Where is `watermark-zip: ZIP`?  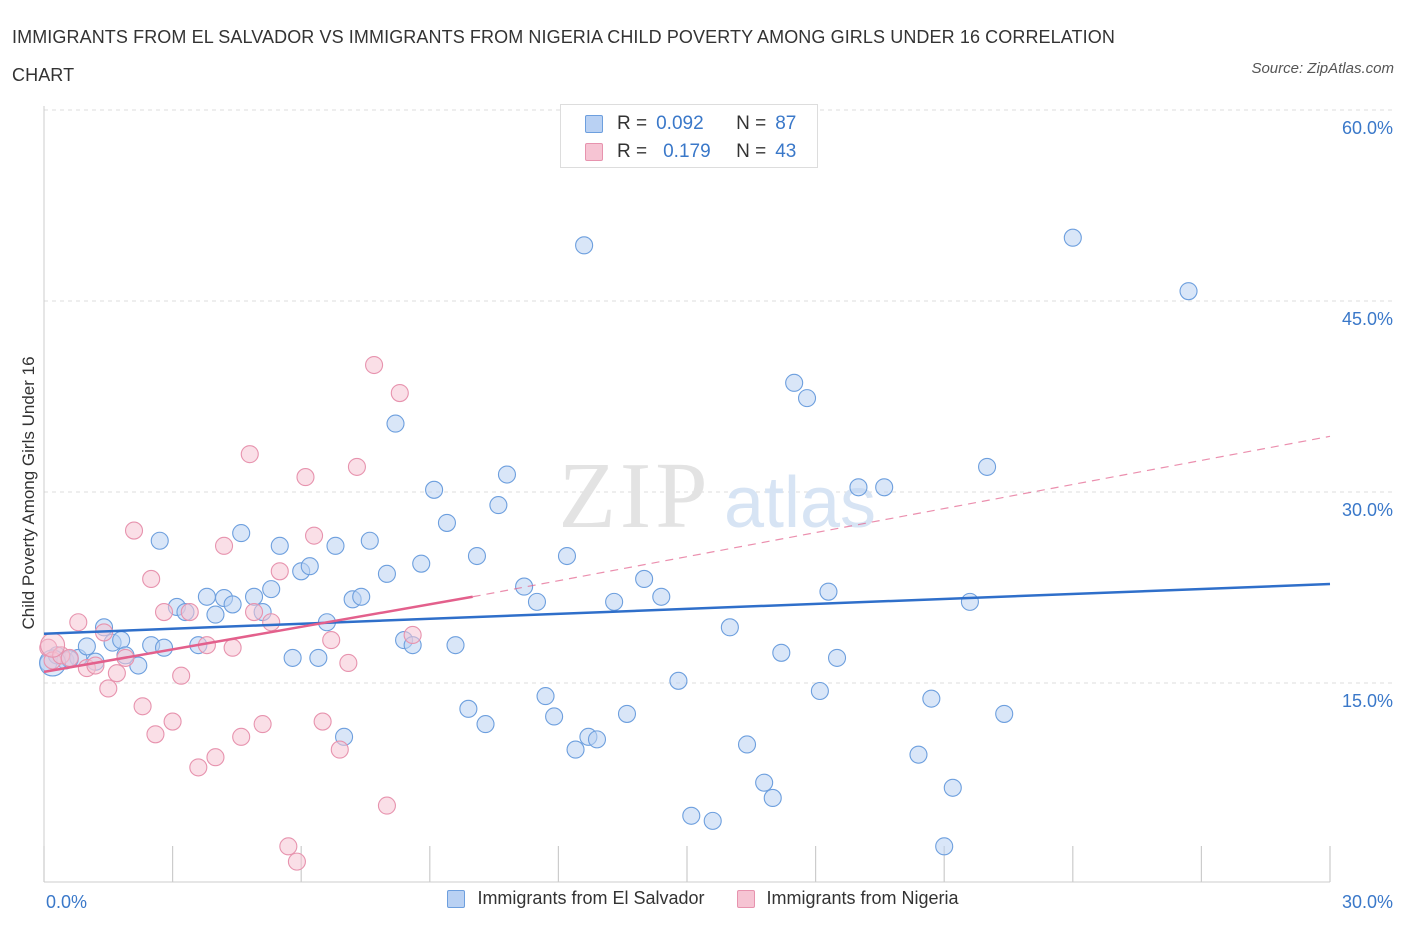 watermark-zip: ZIP is located at coordinates (635, 496).